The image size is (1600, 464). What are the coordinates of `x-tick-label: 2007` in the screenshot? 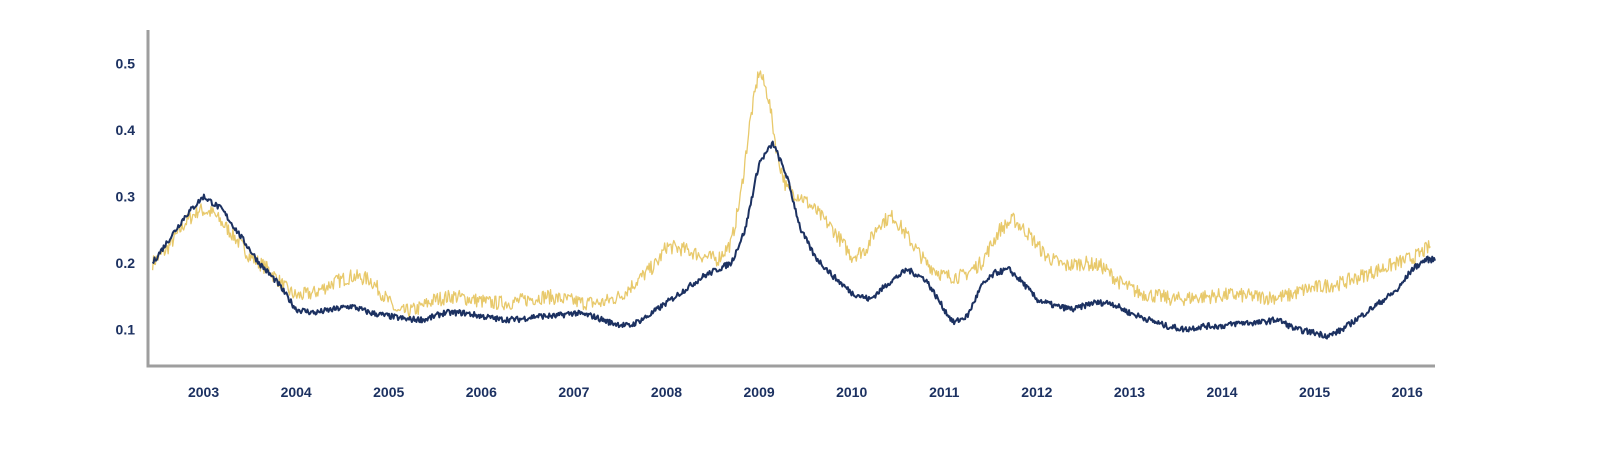 It's located at (573, 392).